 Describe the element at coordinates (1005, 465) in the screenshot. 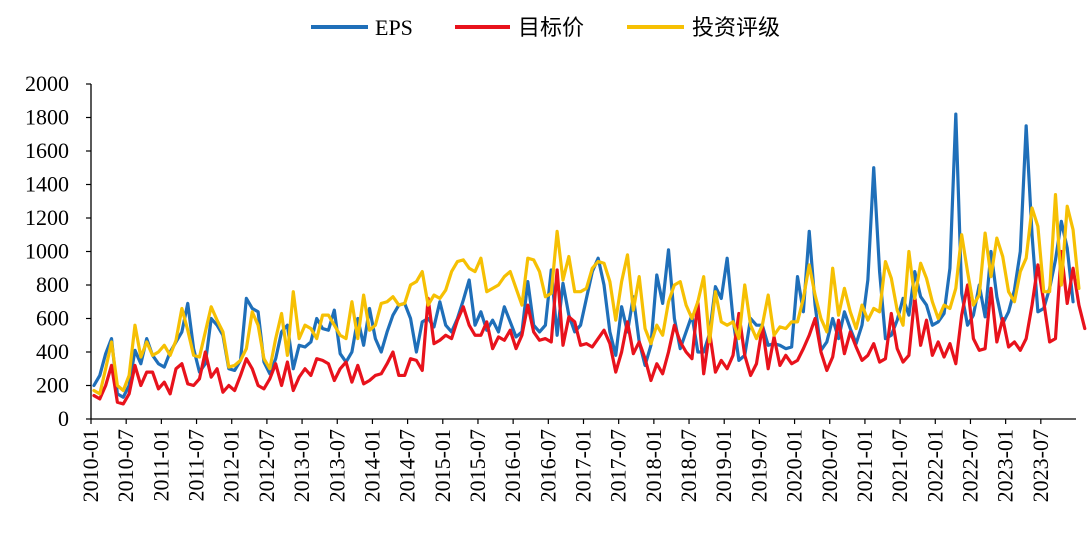

I see `x-tick-label: 2023-01` at that location.